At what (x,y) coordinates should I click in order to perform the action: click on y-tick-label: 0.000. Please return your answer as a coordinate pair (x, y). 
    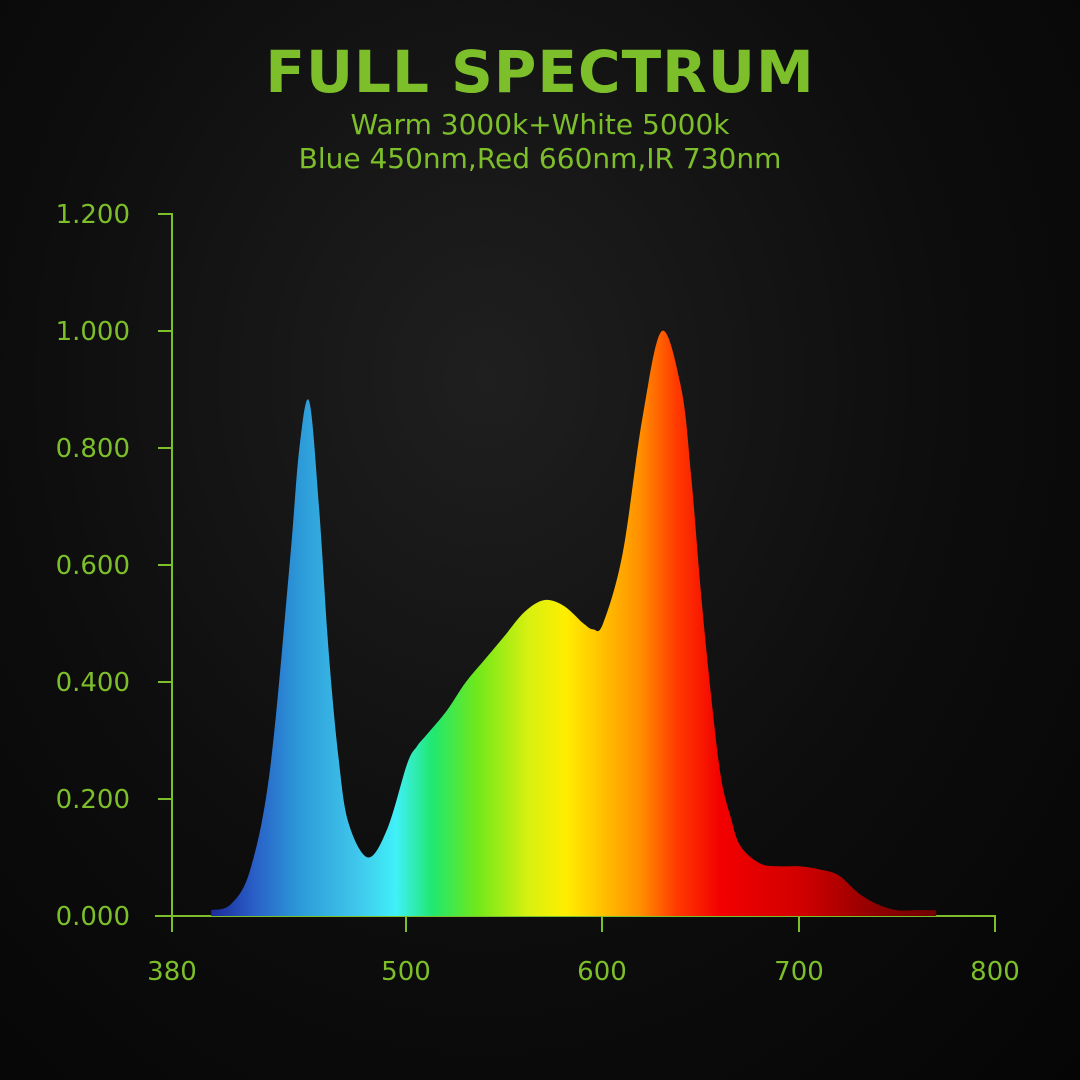
    Looking at the image, I should click on (93, 917).